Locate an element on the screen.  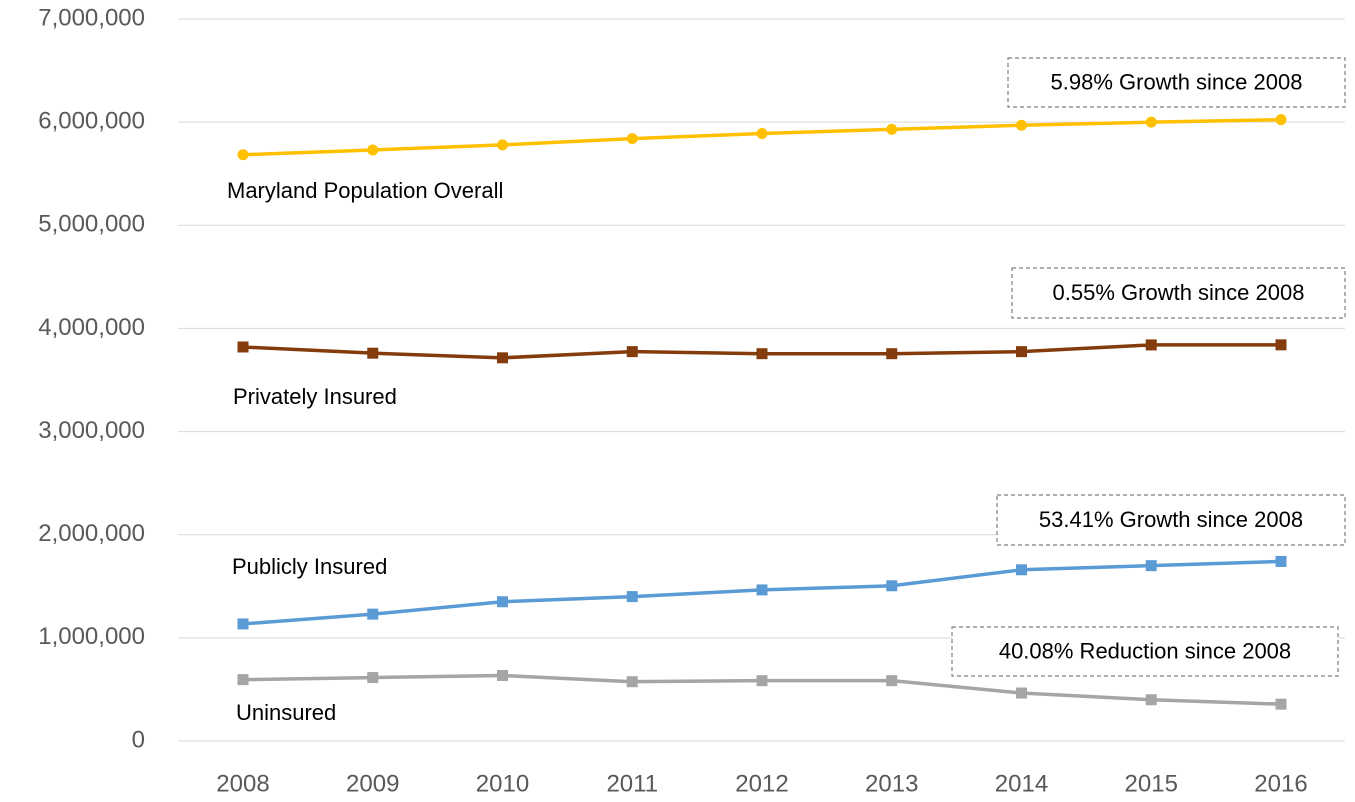
x-tick-label: 2014 is located at coordinates (1021, 783).